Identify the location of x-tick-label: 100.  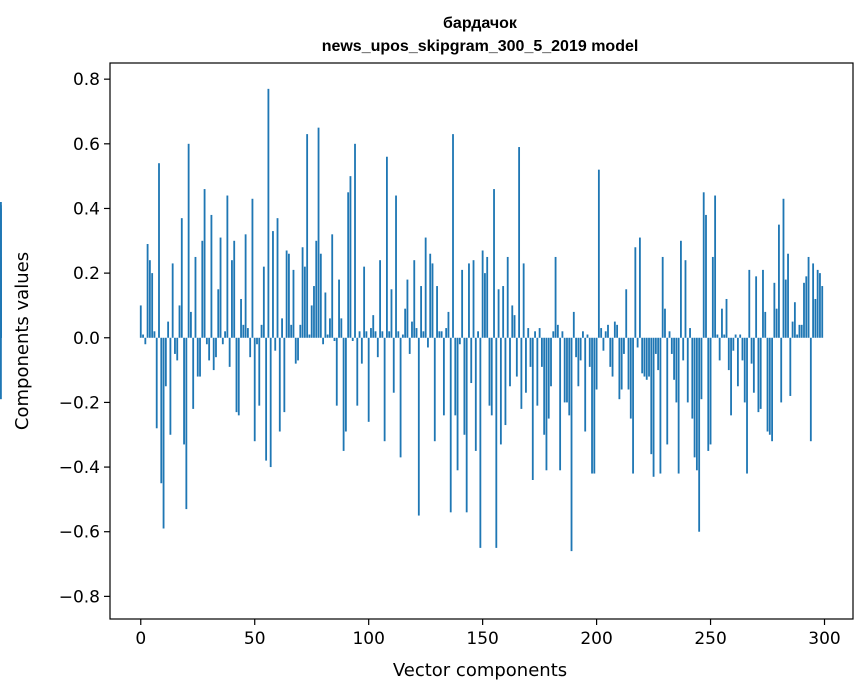
(368, 639).